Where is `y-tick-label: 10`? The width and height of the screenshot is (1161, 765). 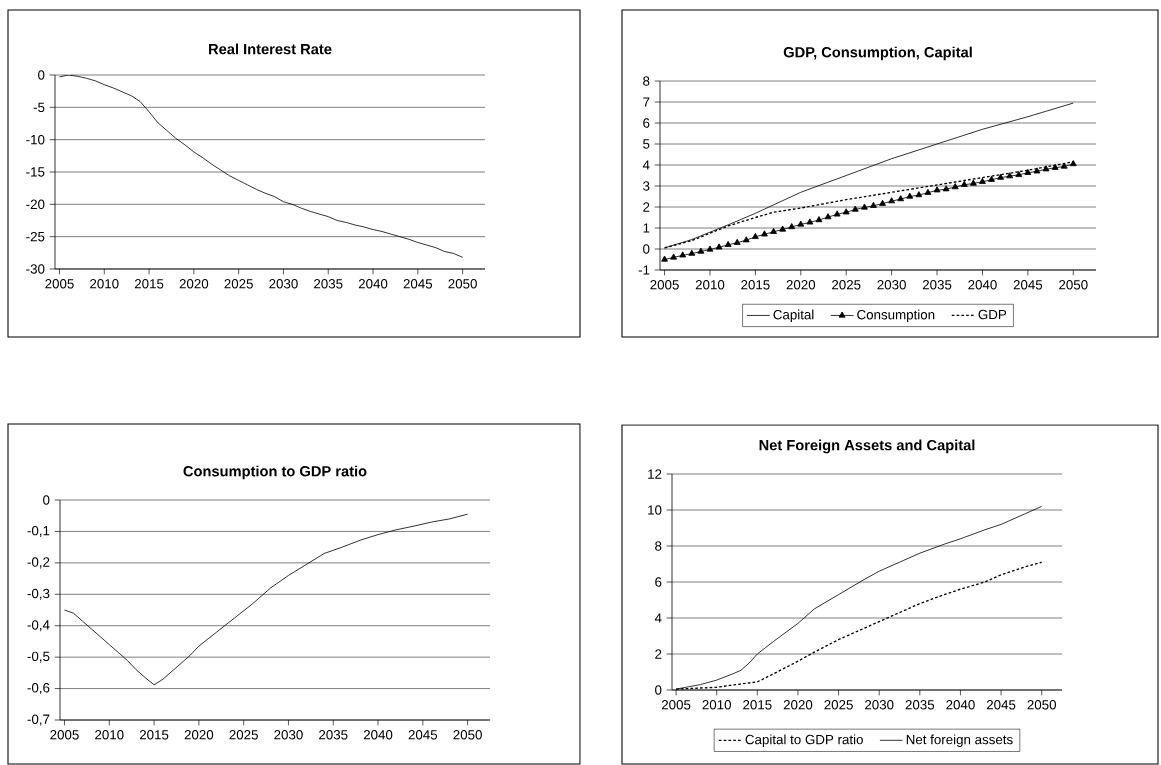
y-tick-label: 10 is located at coordinates (655, 510).